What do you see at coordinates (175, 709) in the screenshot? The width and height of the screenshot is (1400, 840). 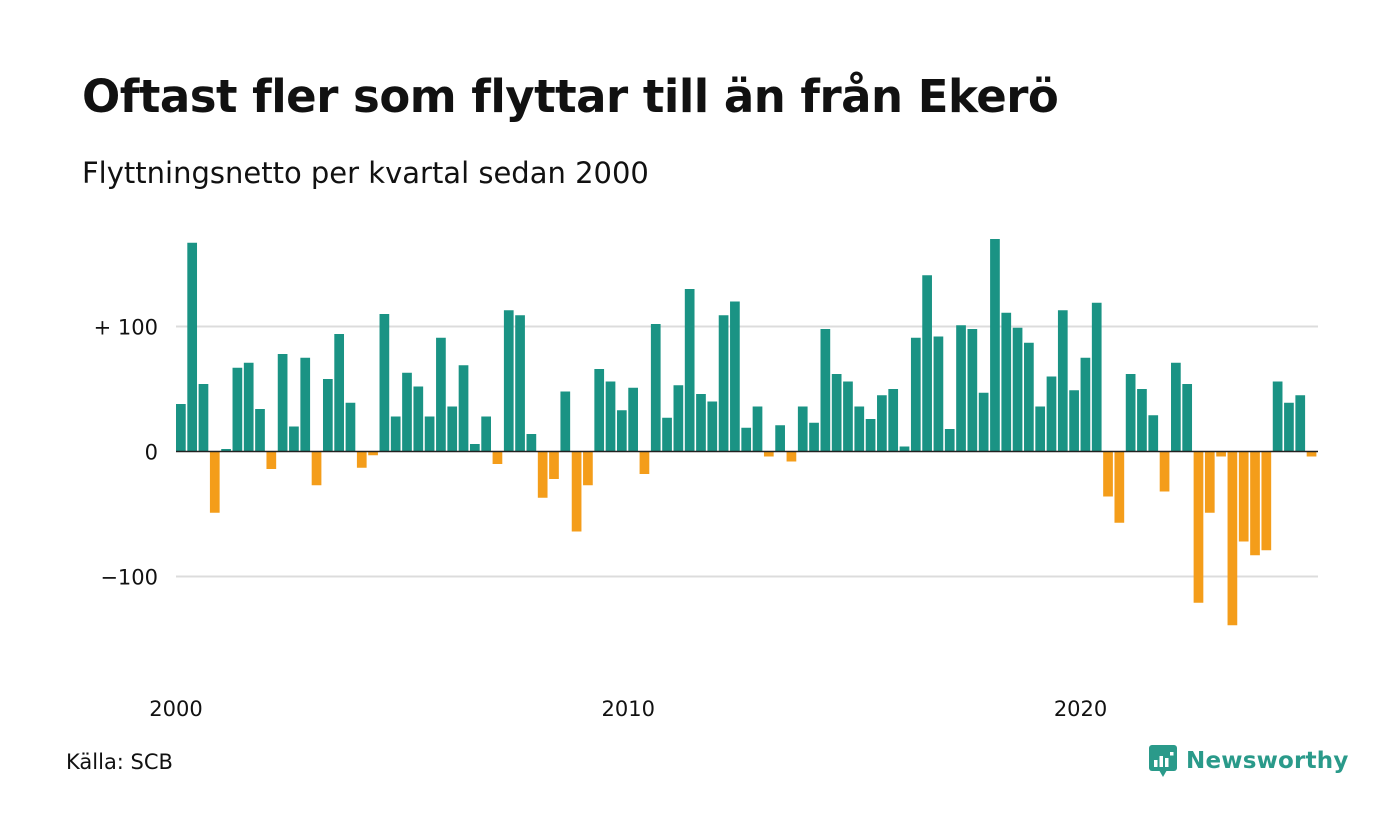 I see `x-tick-label: 2000` at bounding box center [175, 709].